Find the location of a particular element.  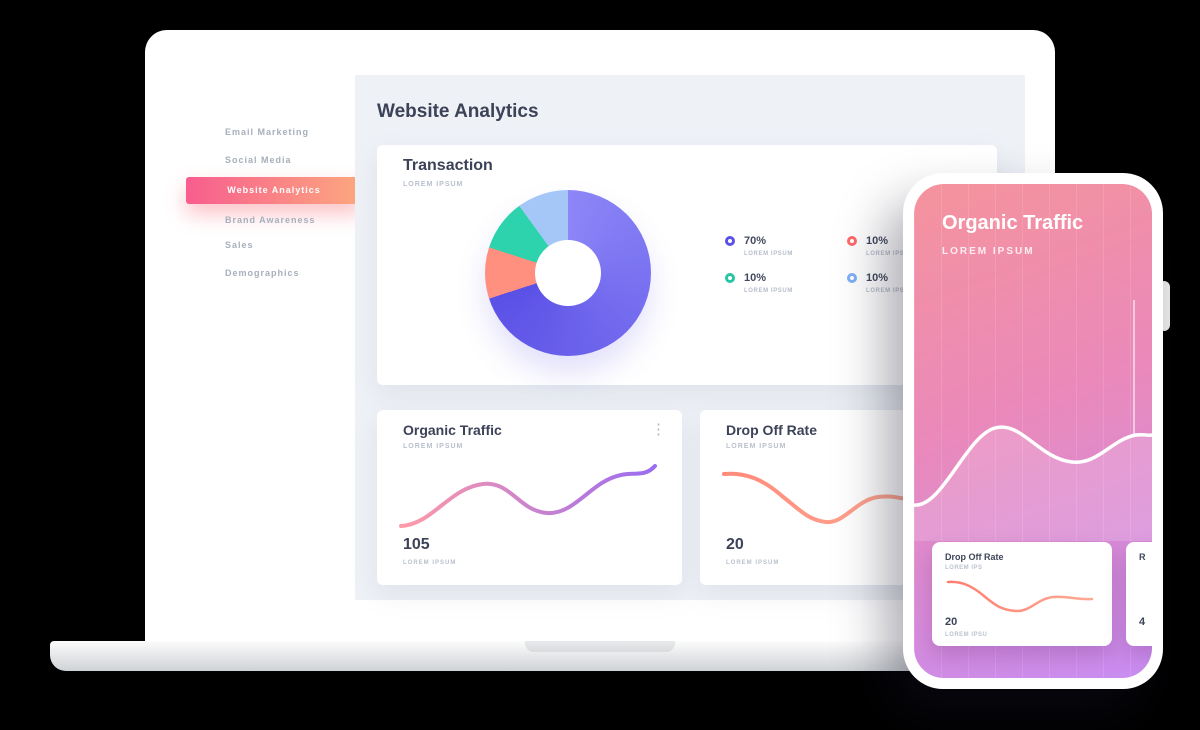

phone-card-title: R is located at coordinates (1142, 557).